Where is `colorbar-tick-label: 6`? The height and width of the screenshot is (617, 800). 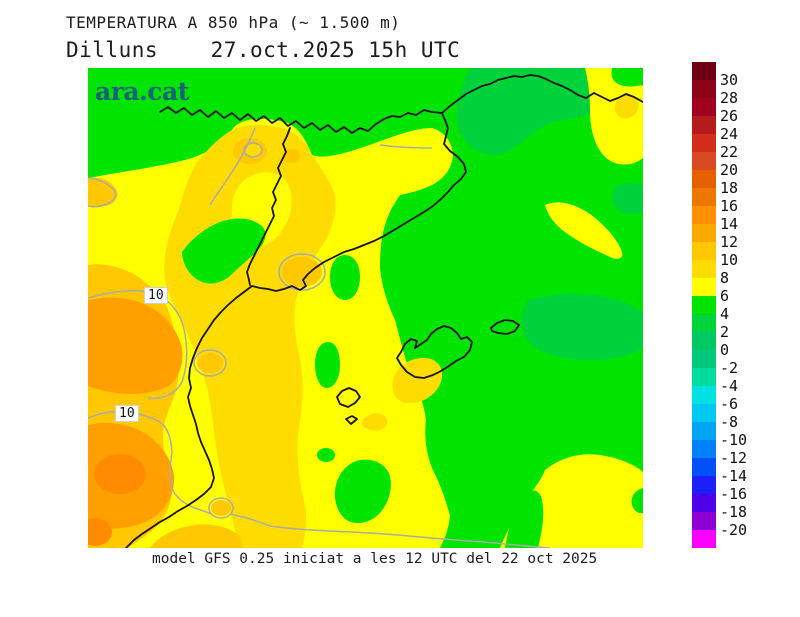
colorbar-tick-label: 6 is located at coordinates (725, 296).